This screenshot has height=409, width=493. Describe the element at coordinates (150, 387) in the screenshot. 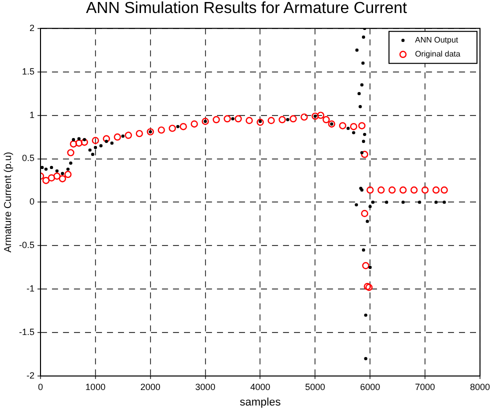

I see `x-tick-label: 2000` at that location.